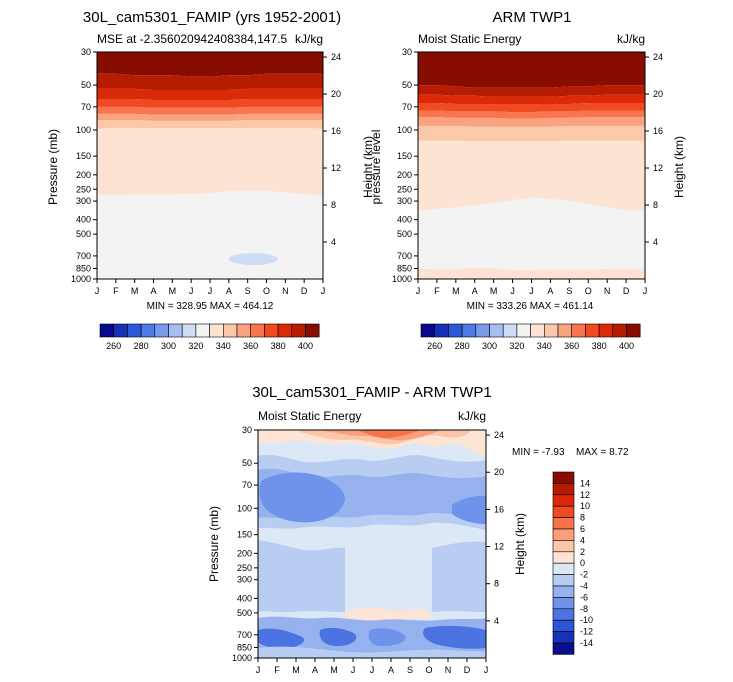 The width and height of the screenshot is (733, 682). I want to click on x-tick-label: A, so click(391, 670).